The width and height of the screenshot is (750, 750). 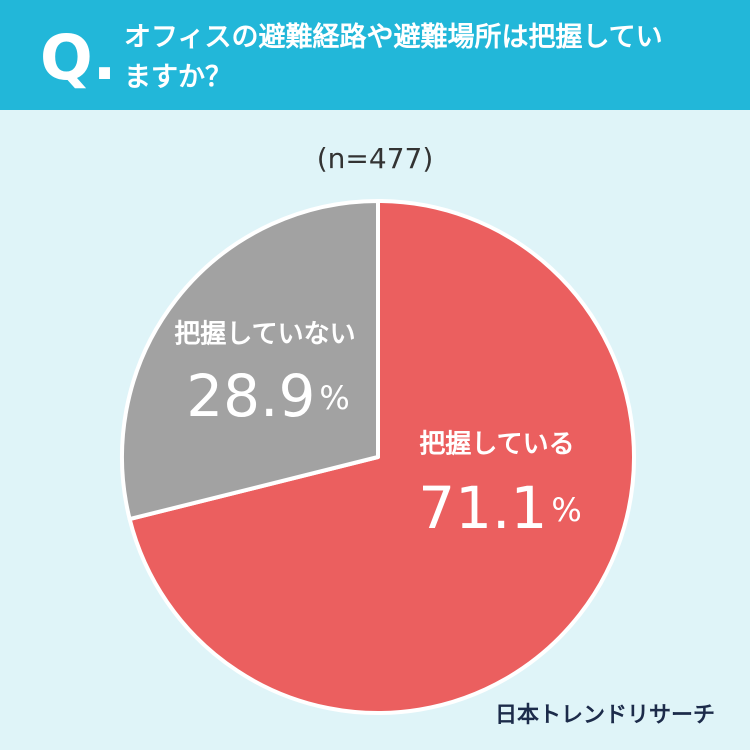 I want to click on question-label: Q., so click(x=78, y=57).